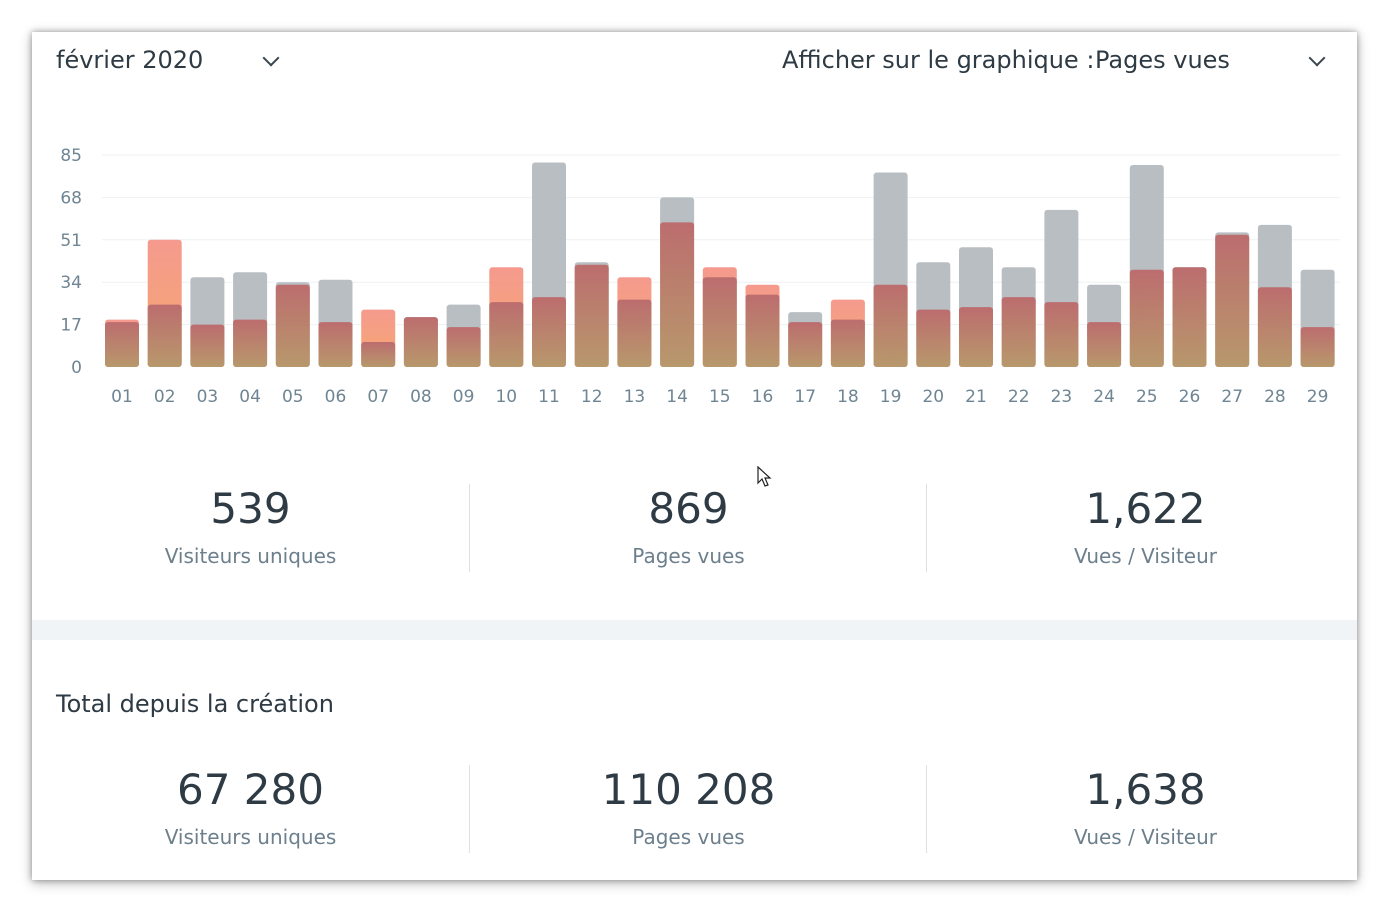  I want to click on y-tick-label: 85, so click(71, 156).